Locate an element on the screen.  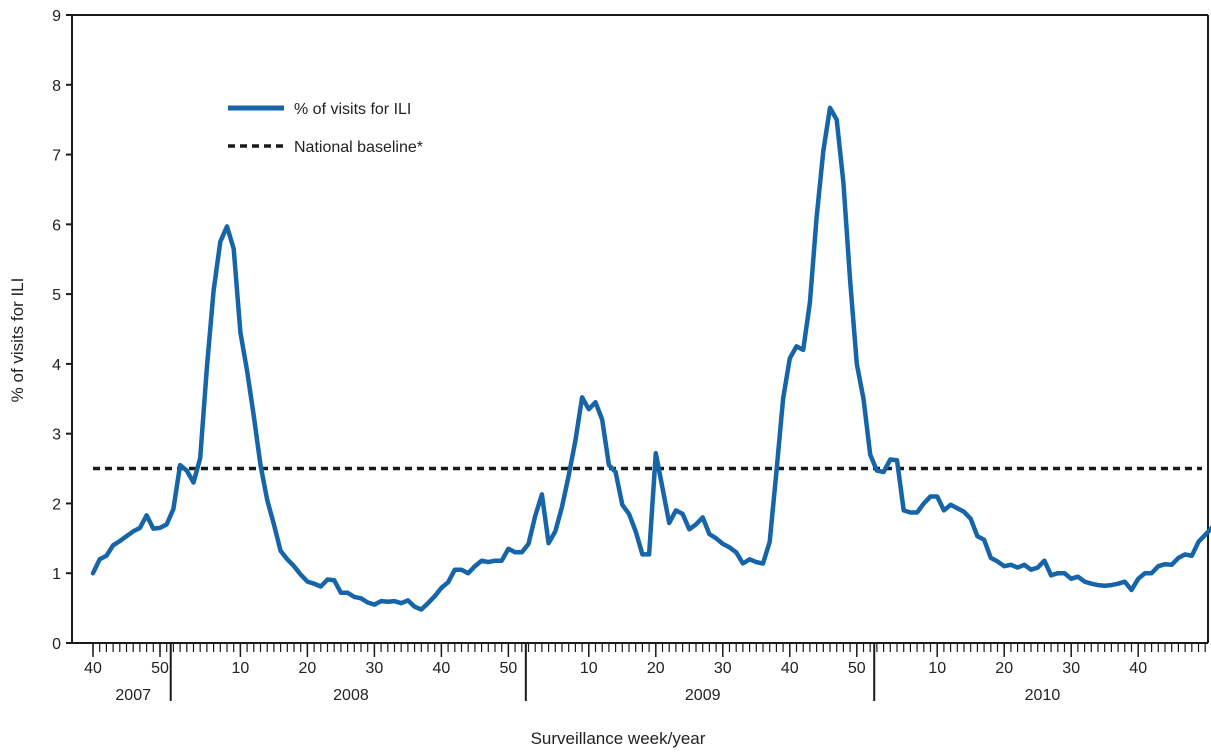
y-tick-label: 7 is located at coordinates (56, 156).